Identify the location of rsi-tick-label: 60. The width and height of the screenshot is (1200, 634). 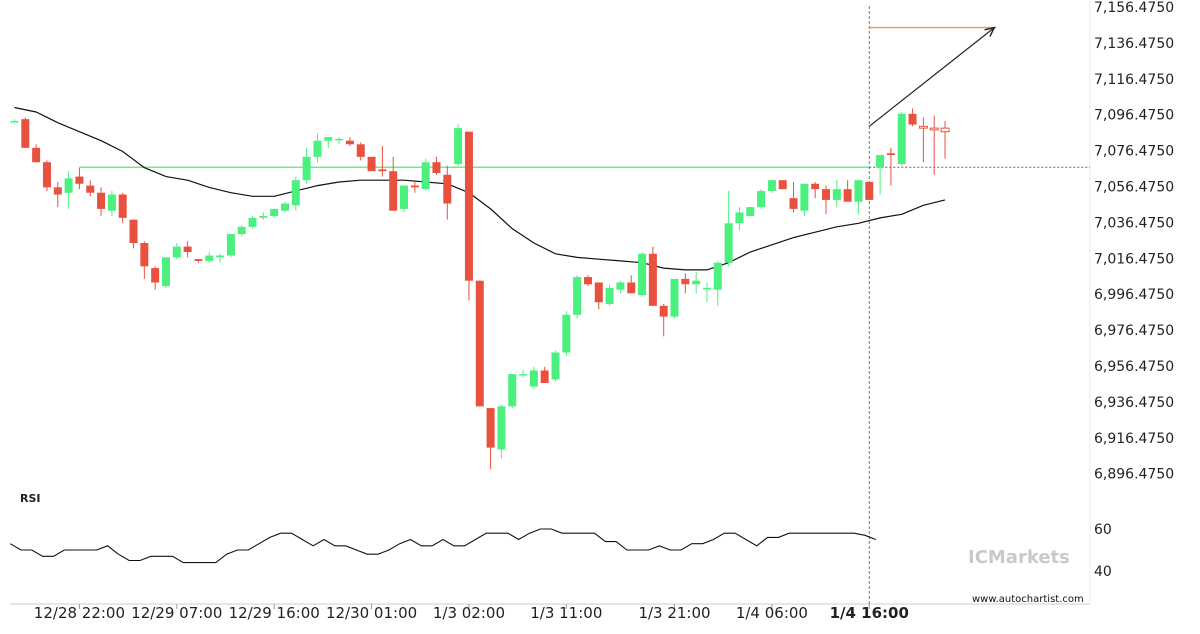
(1103, 530).